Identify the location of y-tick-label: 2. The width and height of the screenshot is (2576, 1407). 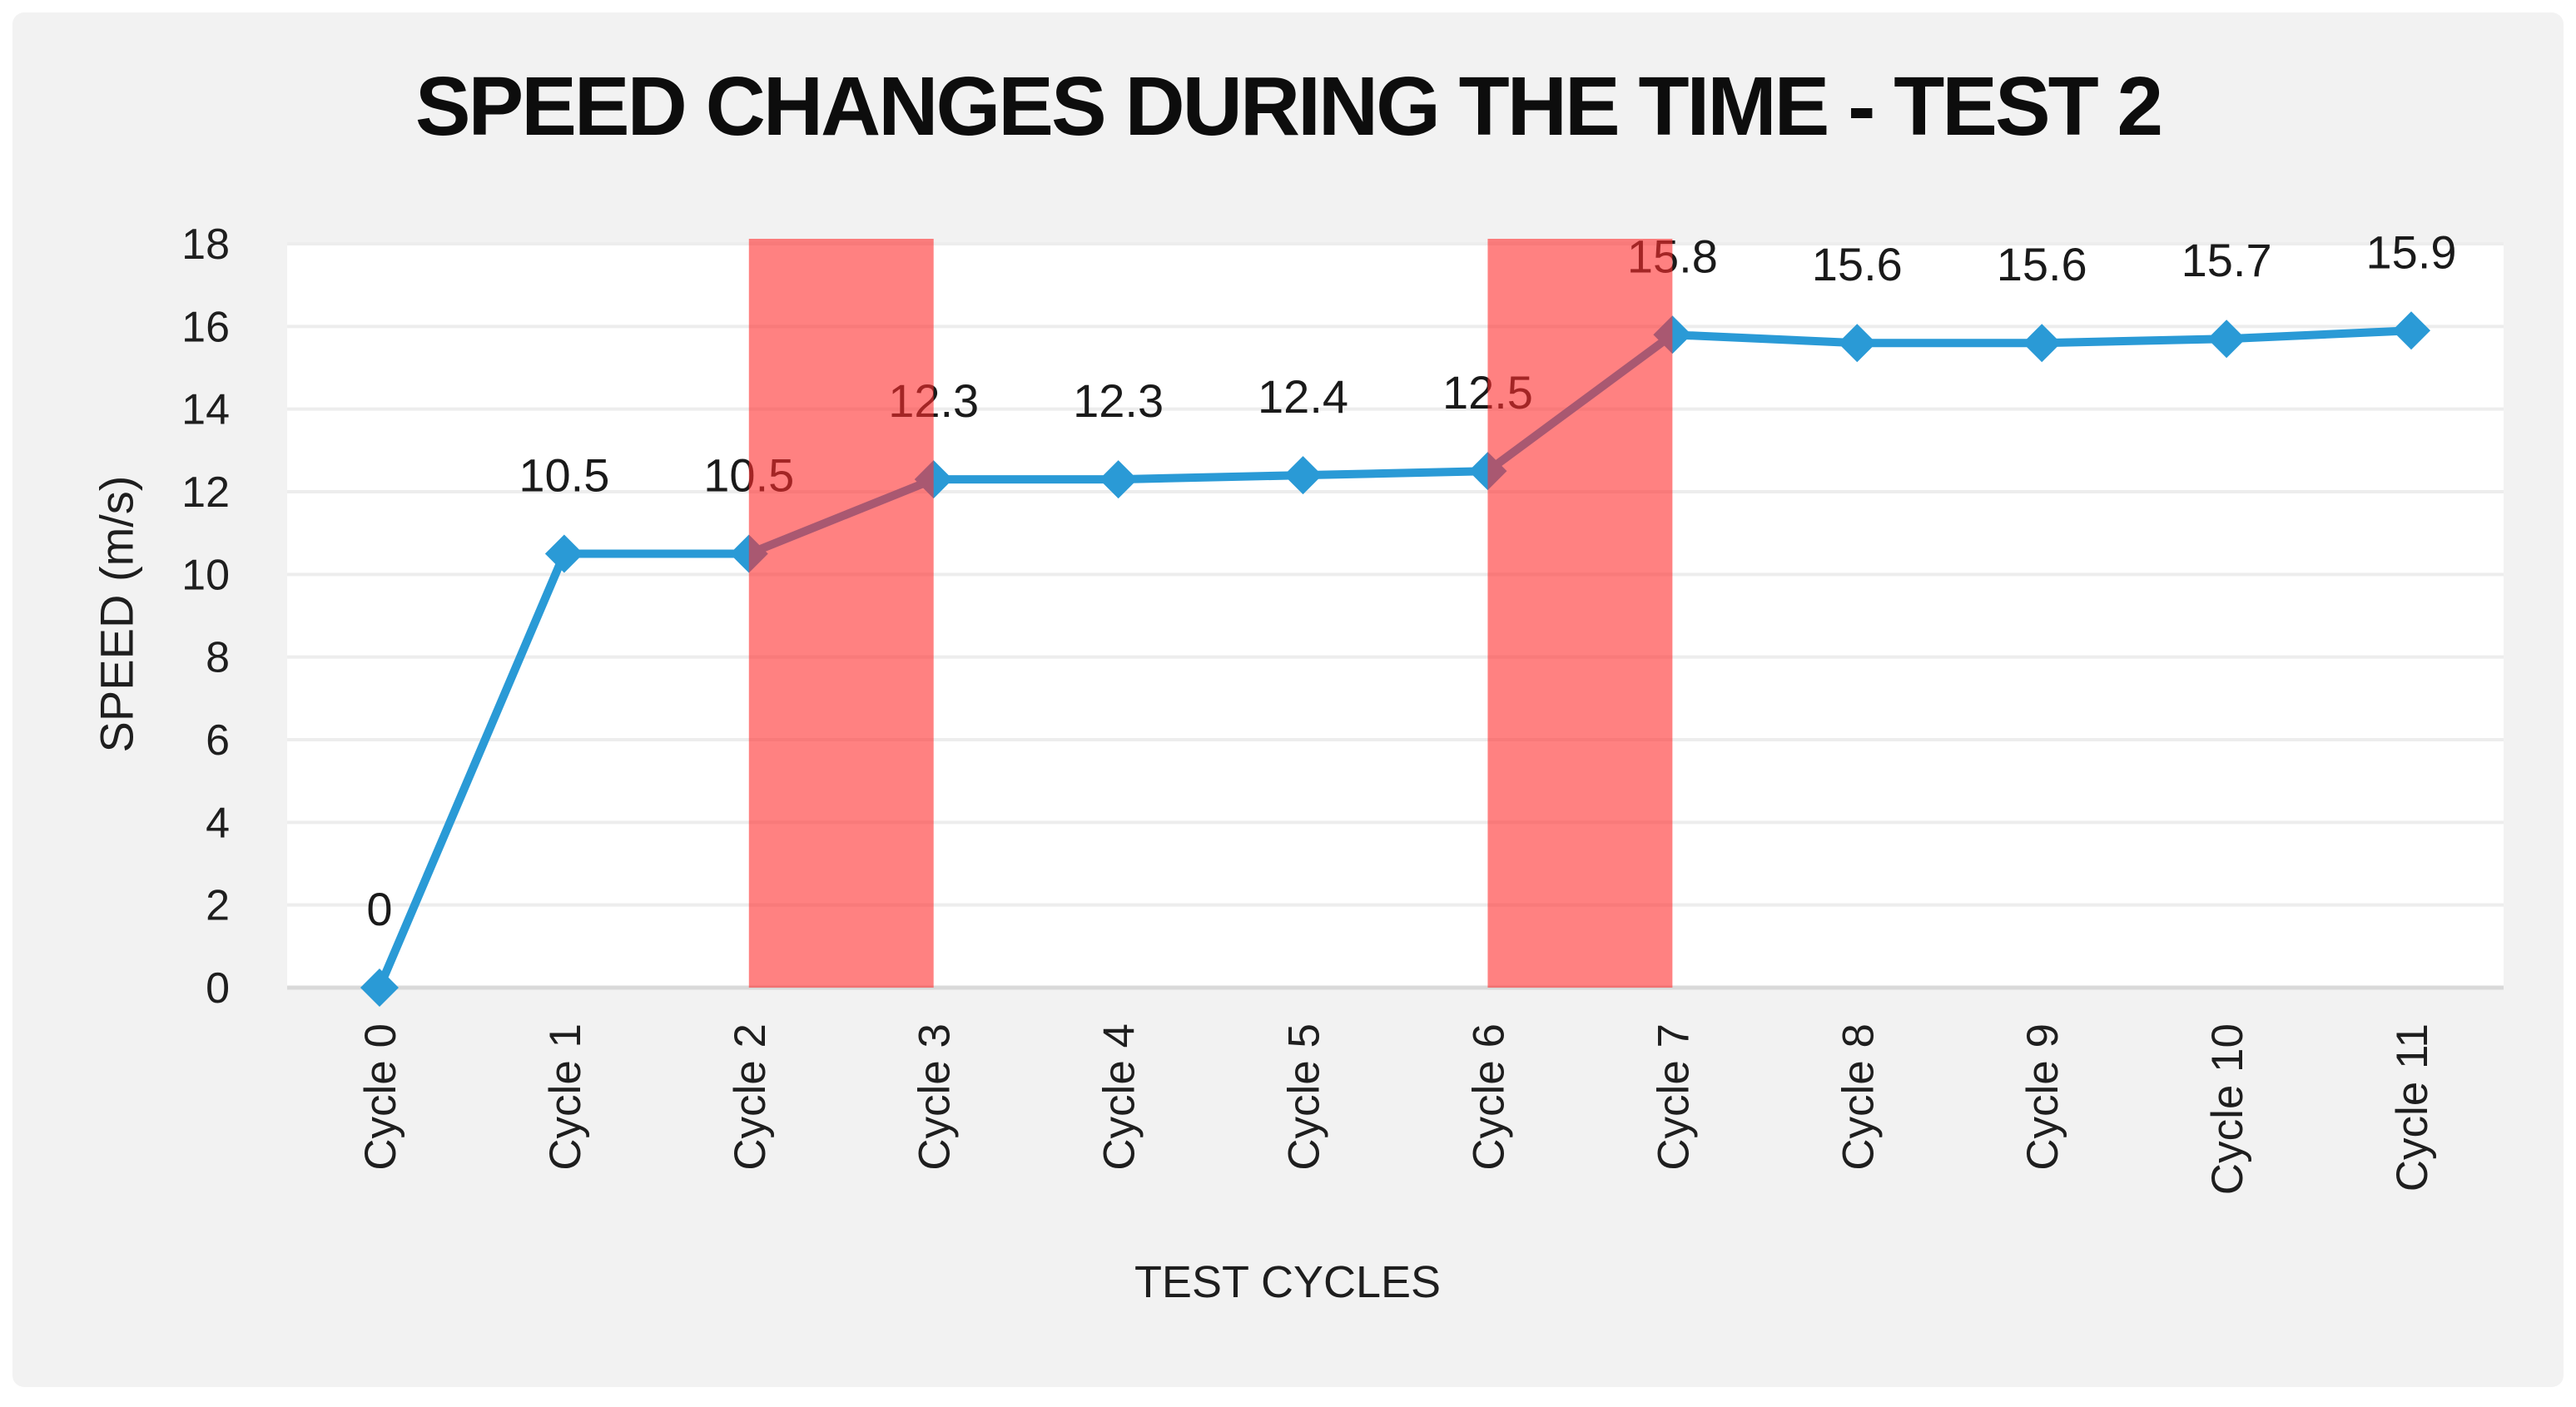
(218, 906).